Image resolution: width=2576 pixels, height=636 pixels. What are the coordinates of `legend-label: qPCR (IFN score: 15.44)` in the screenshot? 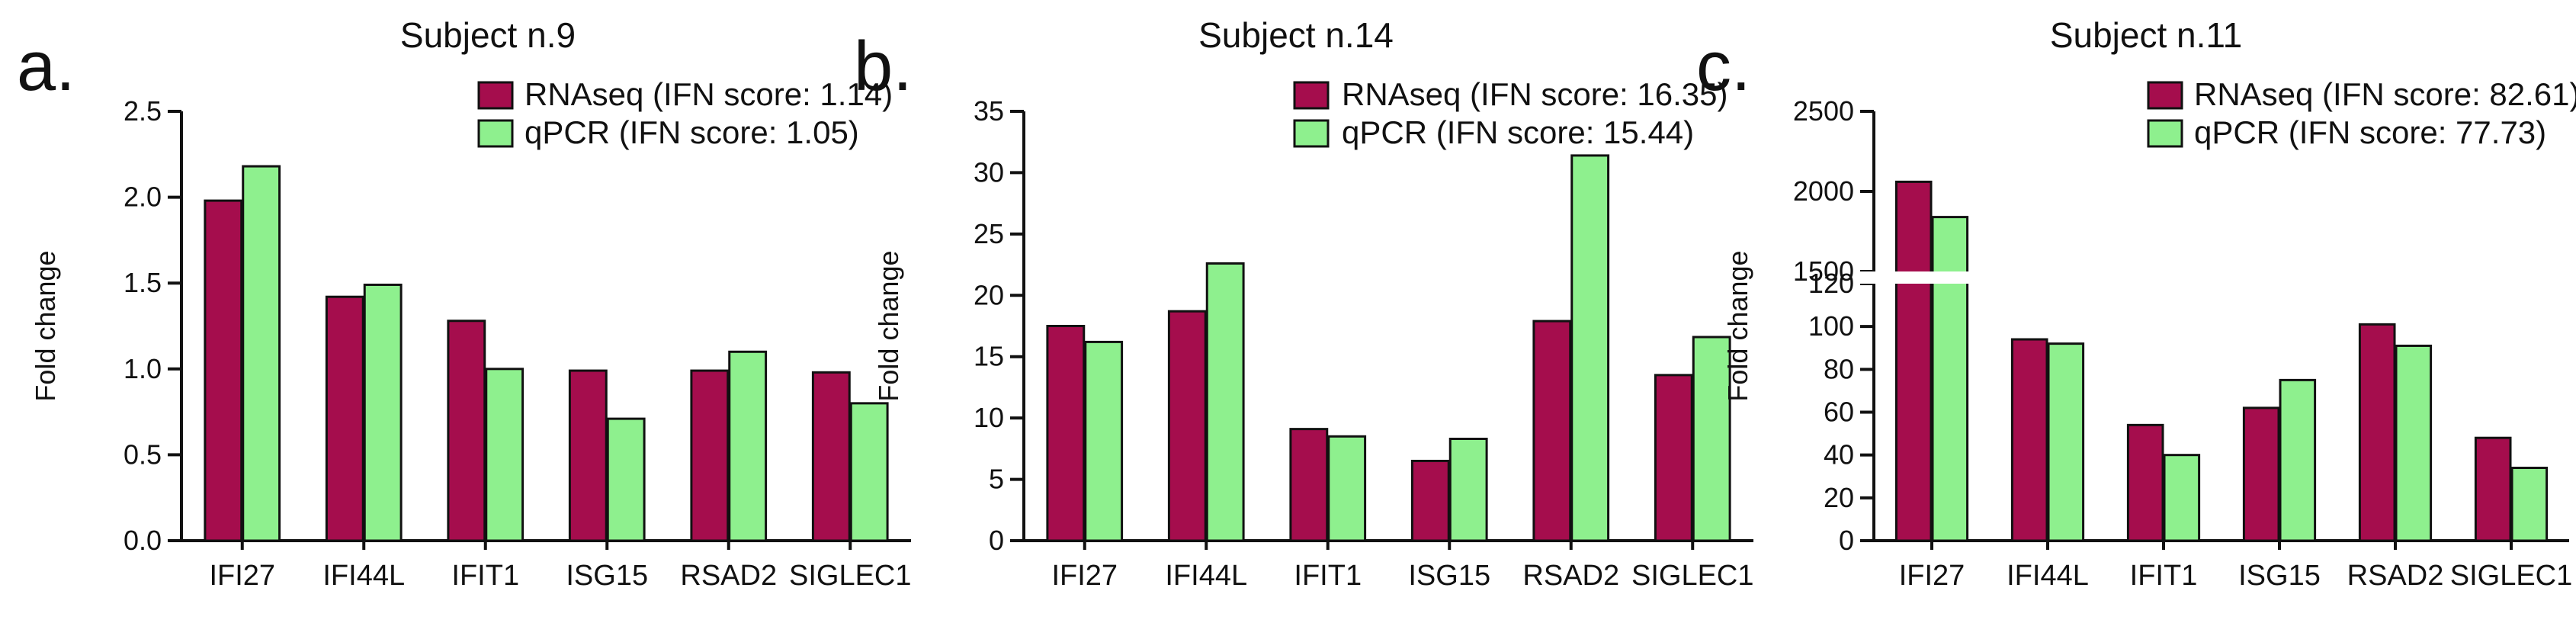 It's located at (1518, 132).